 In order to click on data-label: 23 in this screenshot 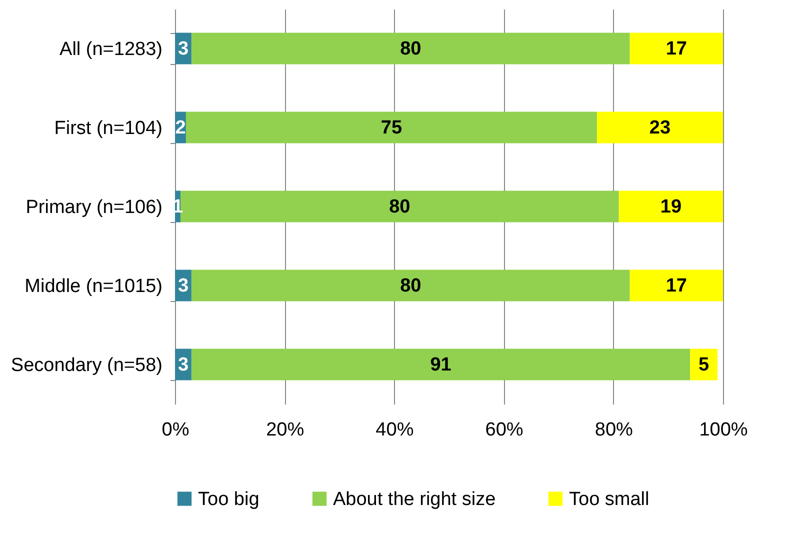, I will do `click(660, 128)`.